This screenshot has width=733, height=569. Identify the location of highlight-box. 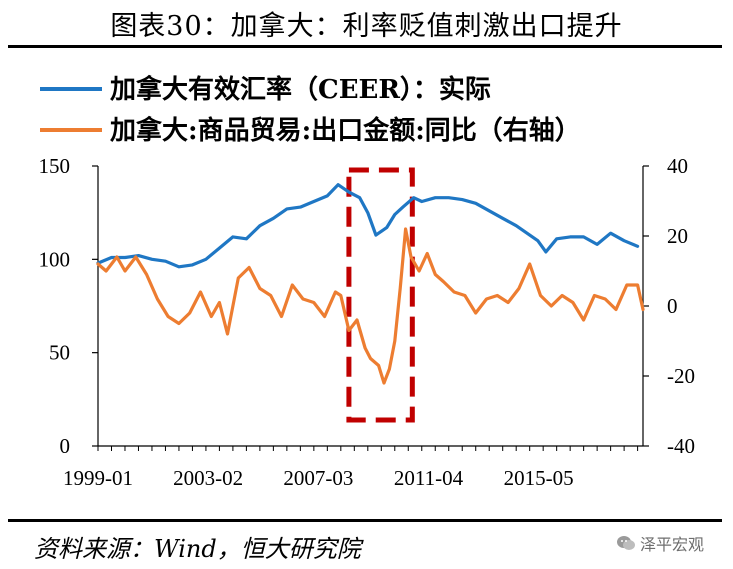
(380, 295).